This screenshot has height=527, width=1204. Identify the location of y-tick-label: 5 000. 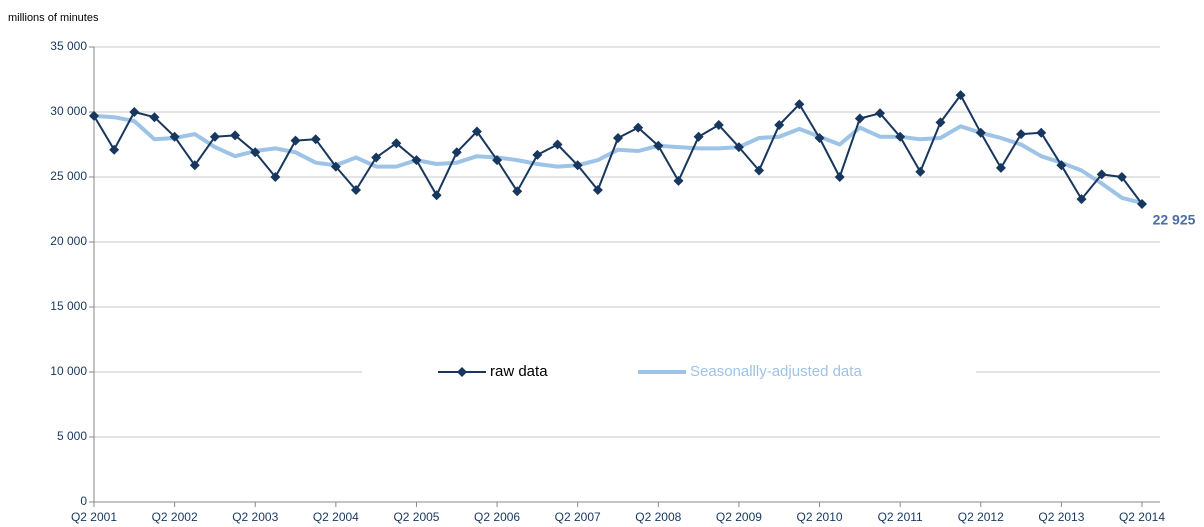
(72, 436).